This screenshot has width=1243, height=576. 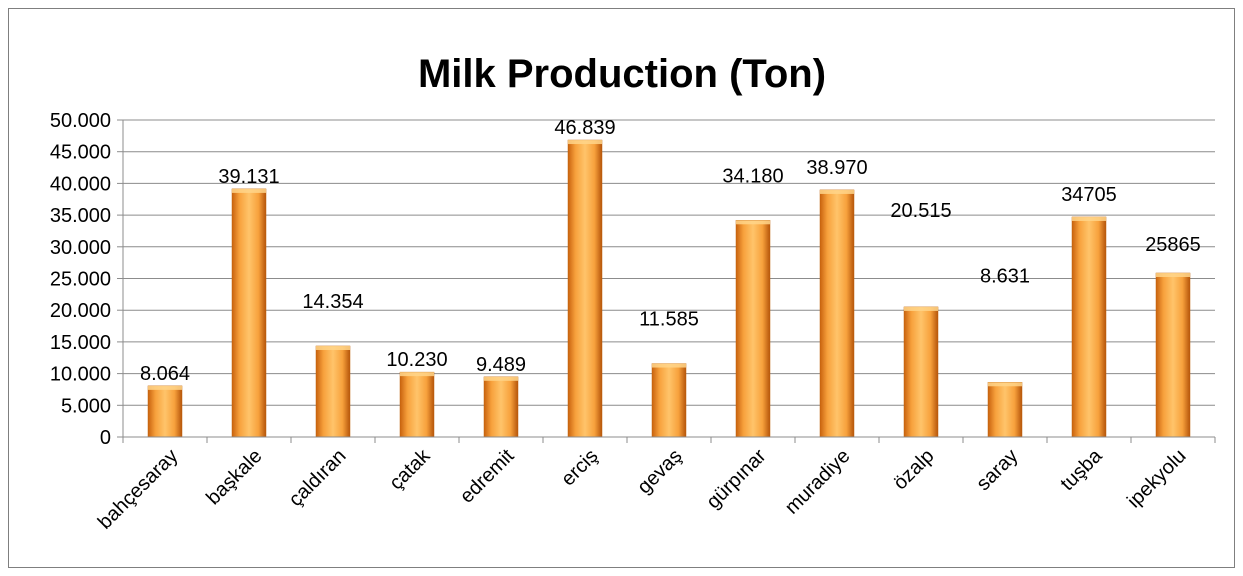 I want to click on y-tick-label: 40.000, so click(x=80, y=184).